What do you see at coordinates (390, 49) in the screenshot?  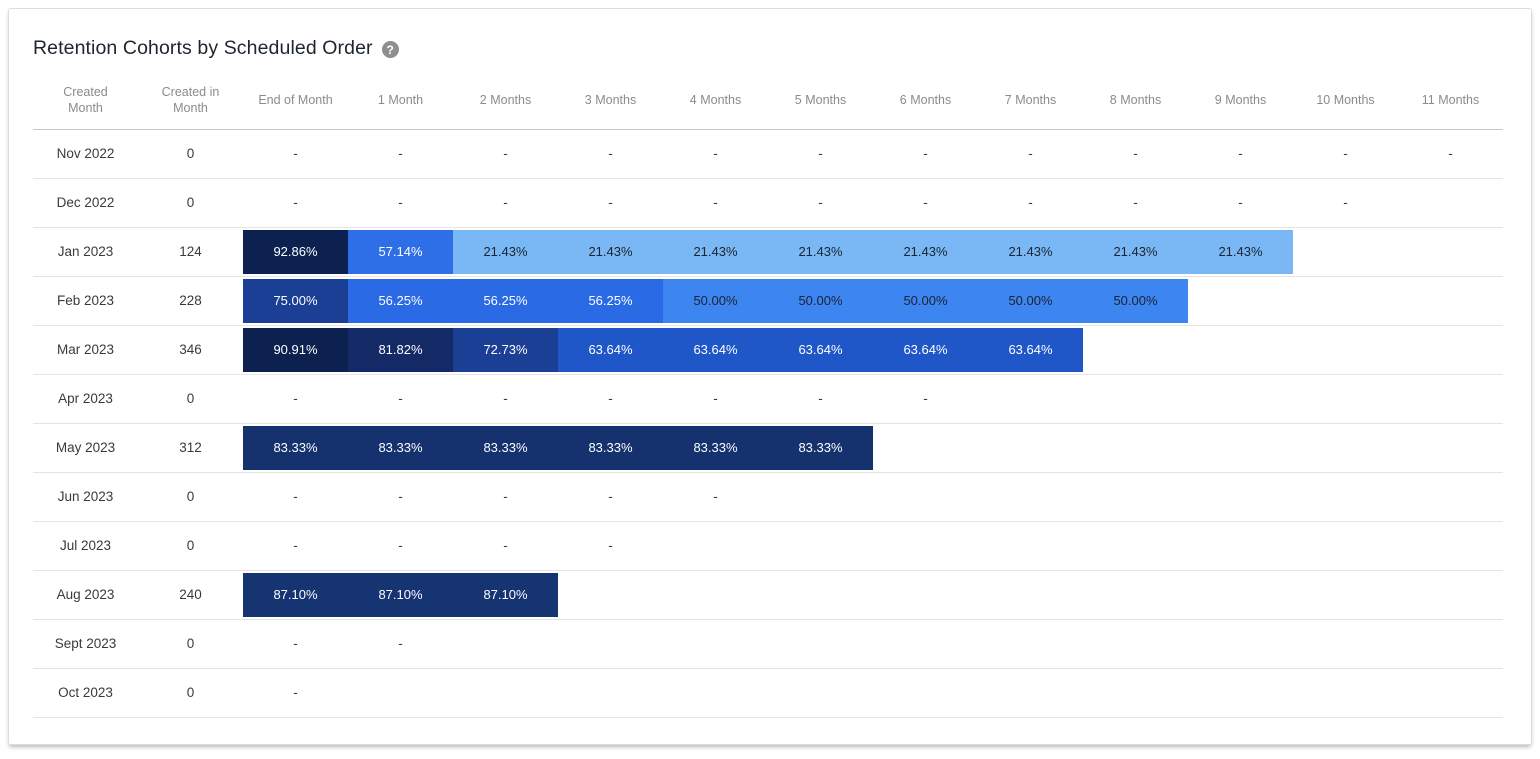 I see `help-icon: ?` at bounding box center [390, 49].